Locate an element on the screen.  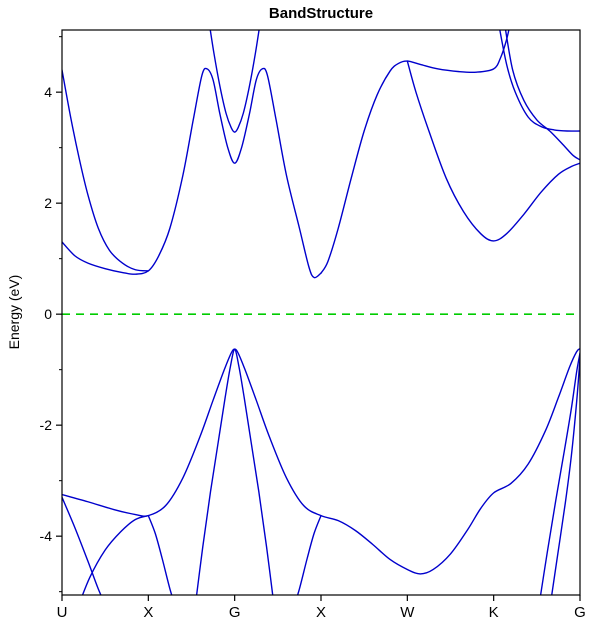
y-tick-label: -4 is located at coordinates (46, 536).